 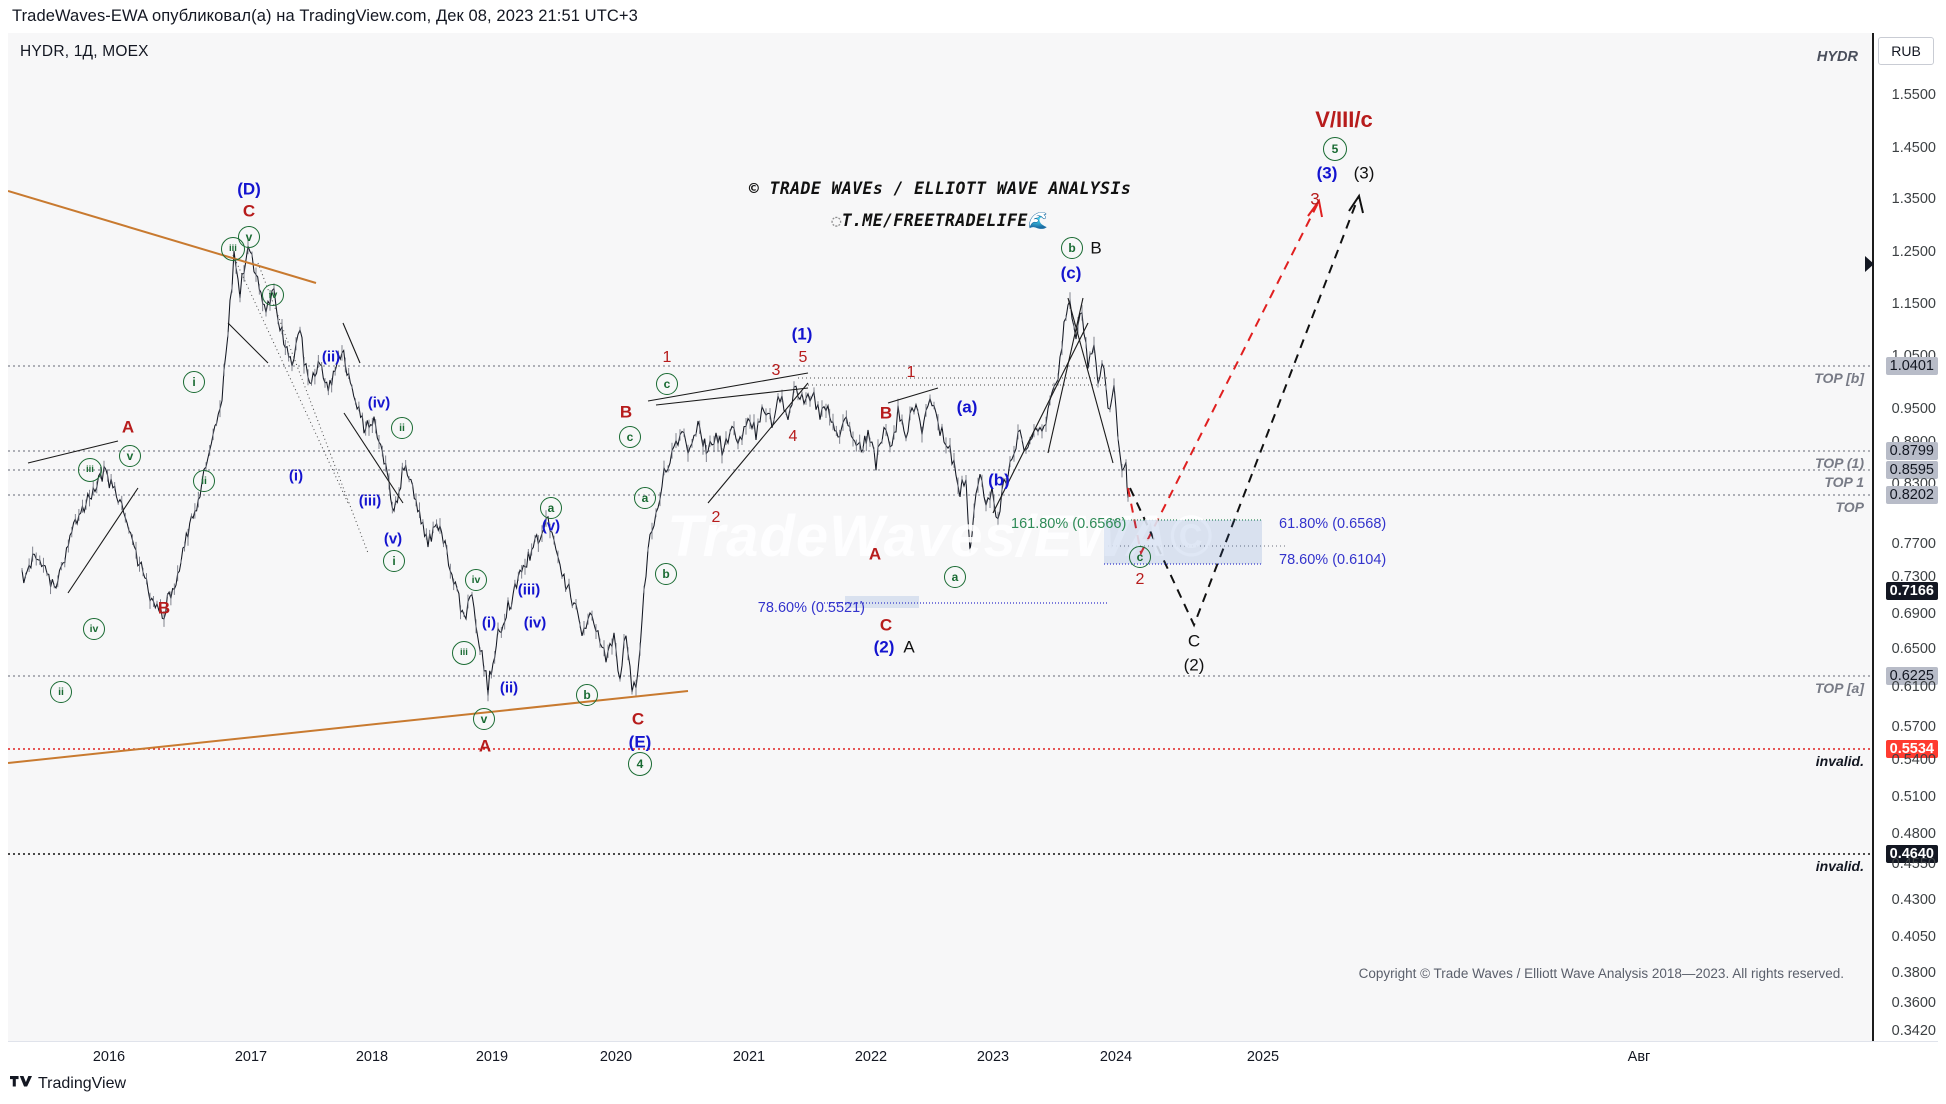 I want to click on fib-zone-lower, so click(x=882, y=602).